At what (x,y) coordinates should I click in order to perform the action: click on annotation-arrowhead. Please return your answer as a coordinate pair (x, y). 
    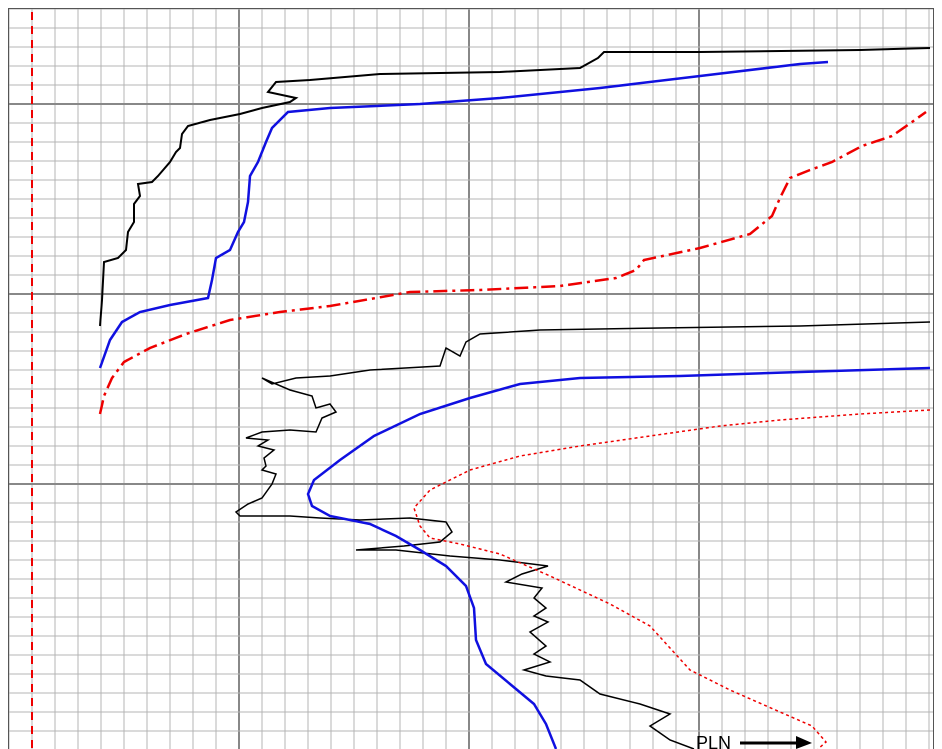
    Looking at the image, I should click on (804, 742).